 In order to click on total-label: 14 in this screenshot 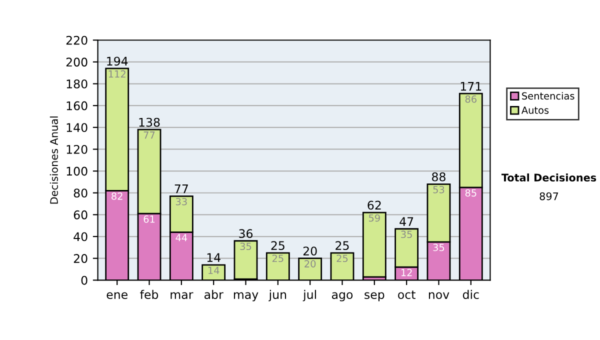, I will do `click(213, 257)`.